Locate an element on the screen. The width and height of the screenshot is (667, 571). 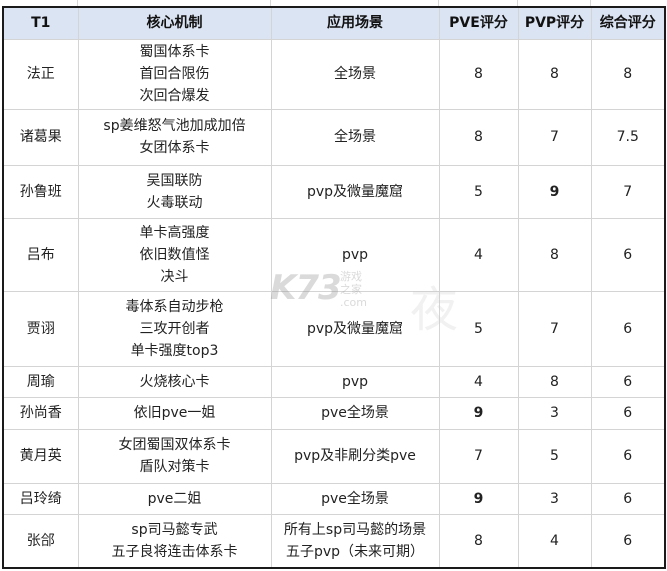
card-name-cell: 孙鲁班 is located at coordinates (40, 191).